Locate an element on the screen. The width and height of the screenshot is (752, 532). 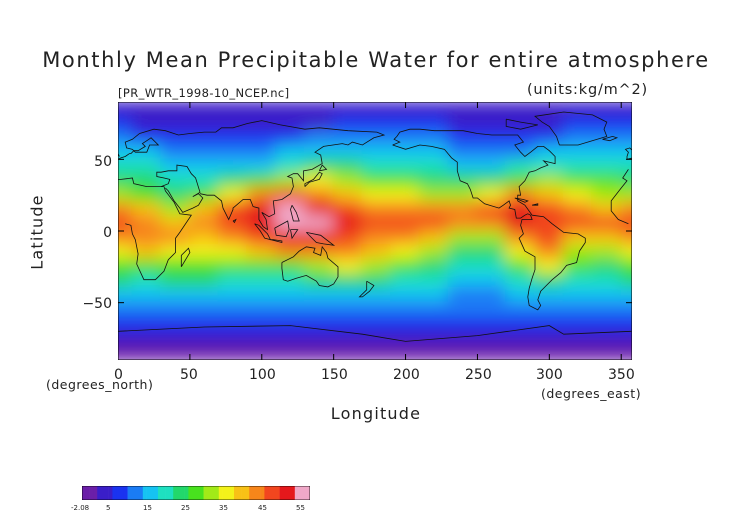
x-tick-350: 350 is located at coordinates (621, 375).